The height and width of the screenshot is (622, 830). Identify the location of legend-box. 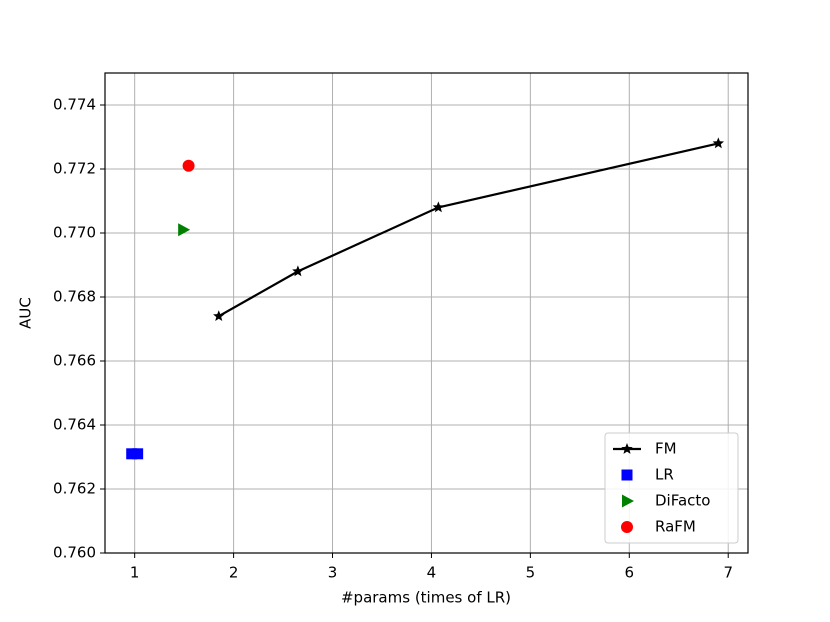
(671, 488).